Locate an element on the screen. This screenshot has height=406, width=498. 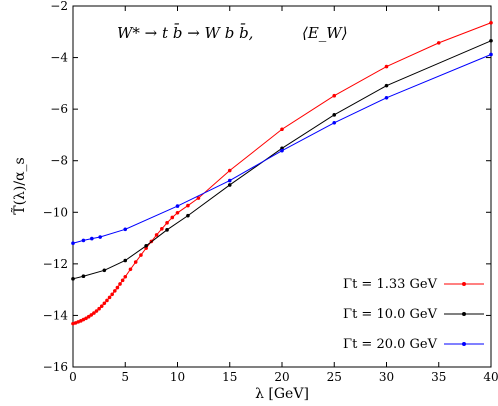
x-tick-label: 5 is located at coordinates (125, 377).